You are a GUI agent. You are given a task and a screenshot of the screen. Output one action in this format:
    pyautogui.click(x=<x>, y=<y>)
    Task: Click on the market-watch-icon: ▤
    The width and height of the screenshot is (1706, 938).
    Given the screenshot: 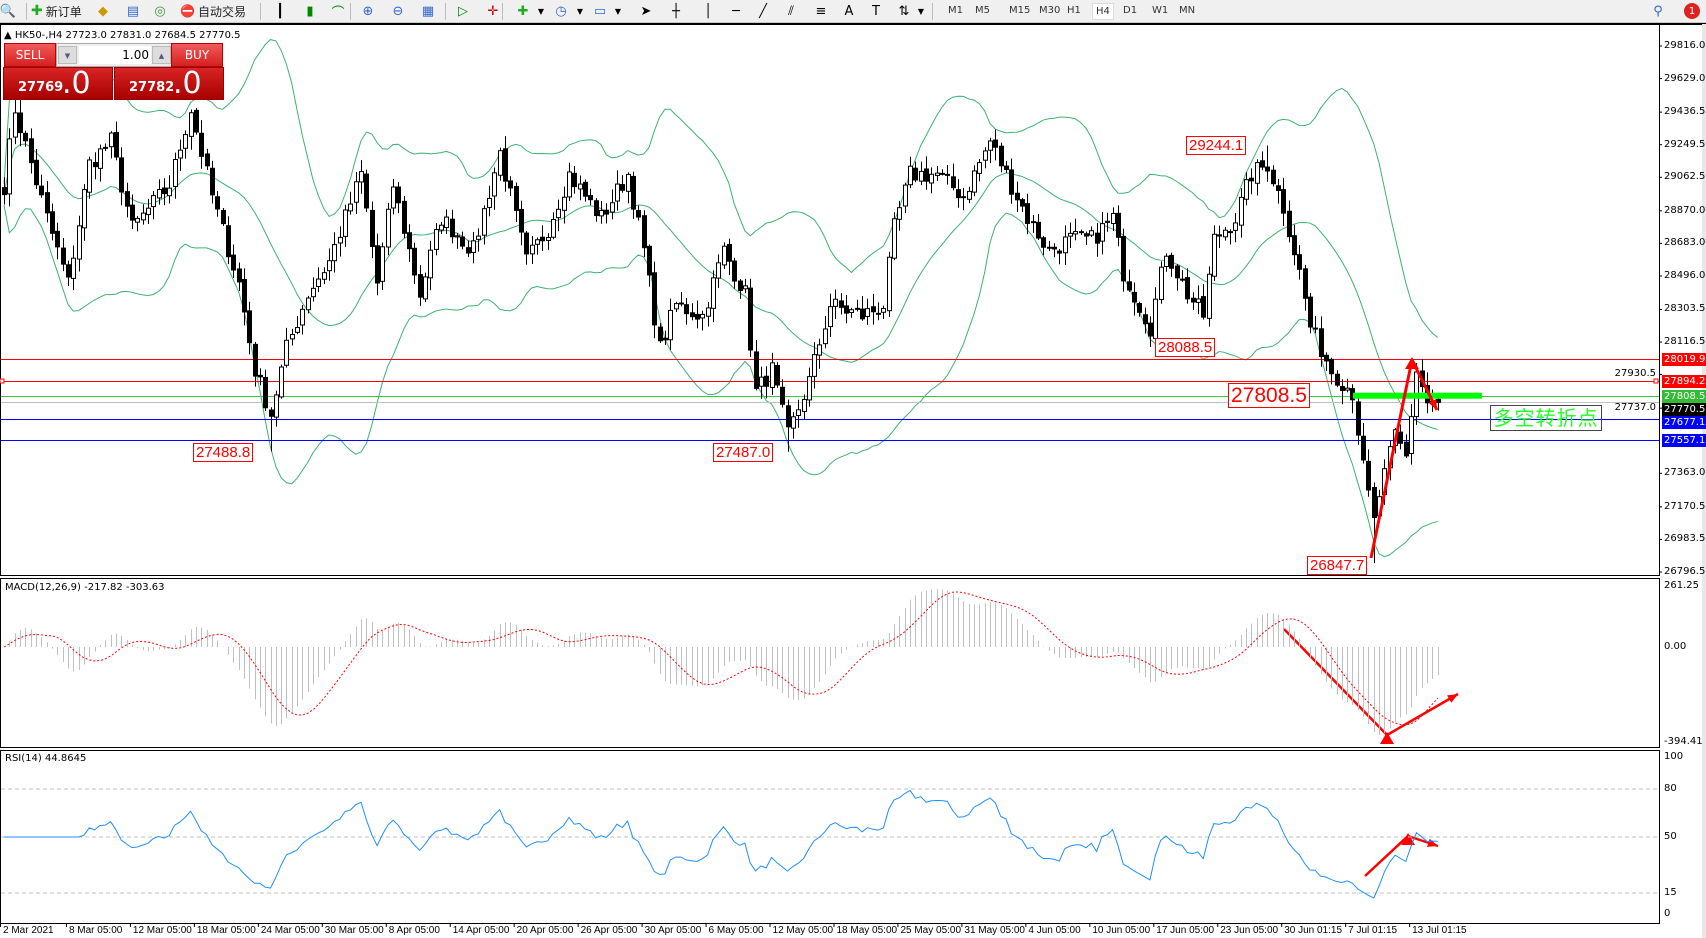 What is the action you would take?
    pyautogui.click(x=133, y=11)
    